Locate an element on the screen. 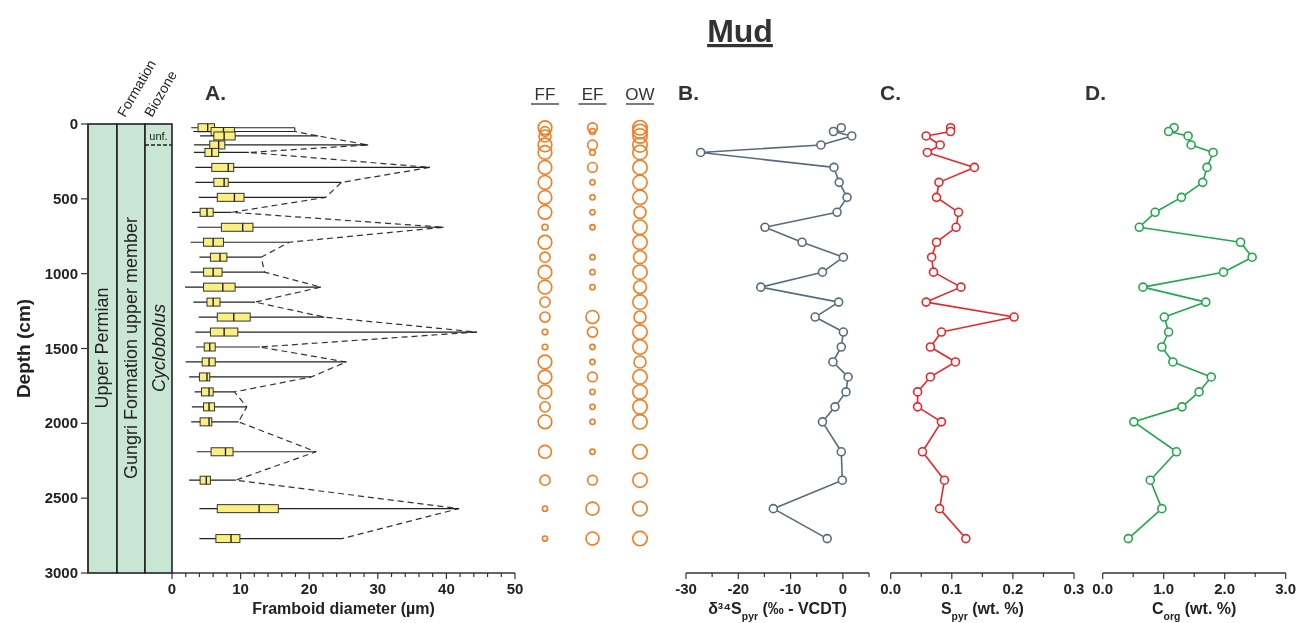 Image resolution: width=1309 pixels, height=623 pixels. x-tick-label: 0.3 is located at coordinates (1074, 588).